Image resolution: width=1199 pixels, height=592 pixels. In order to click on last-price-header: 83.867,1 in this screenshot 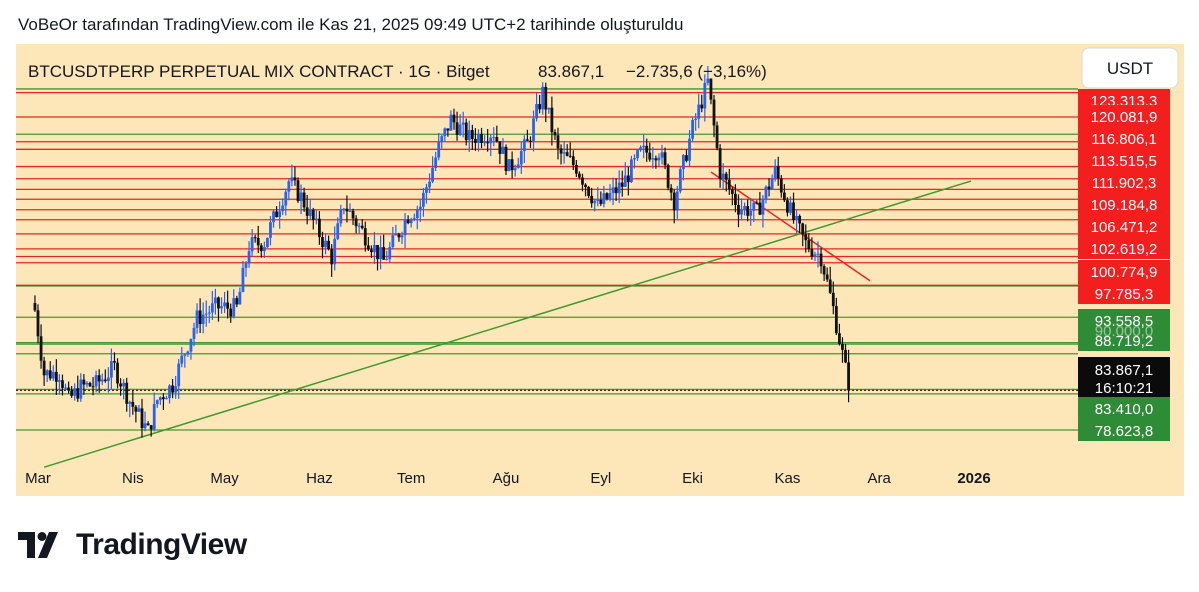, I will do `click(571, 71)`.